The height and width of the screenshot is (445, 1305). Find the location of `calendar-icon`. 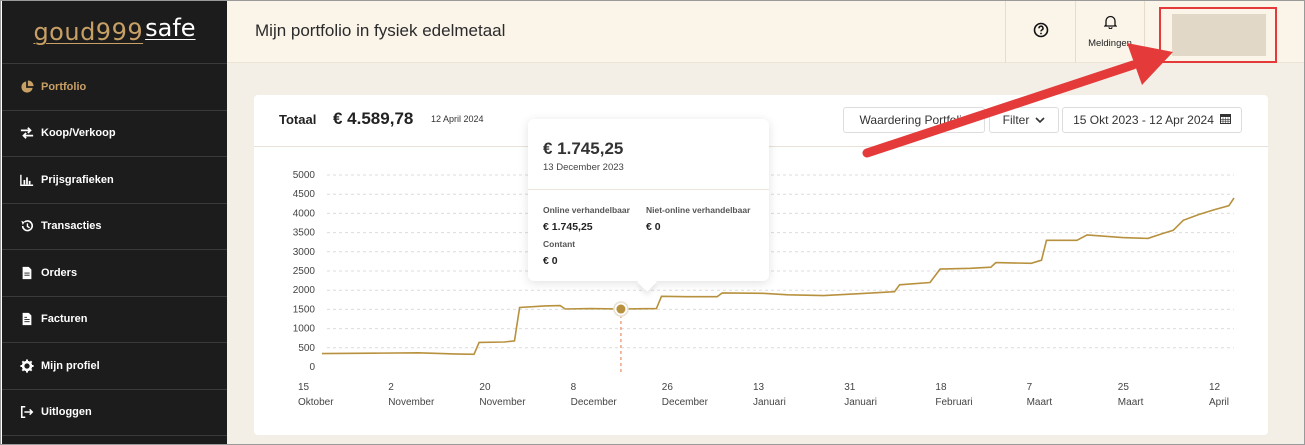

calendar-icon is located at coordinates (1225, 120).